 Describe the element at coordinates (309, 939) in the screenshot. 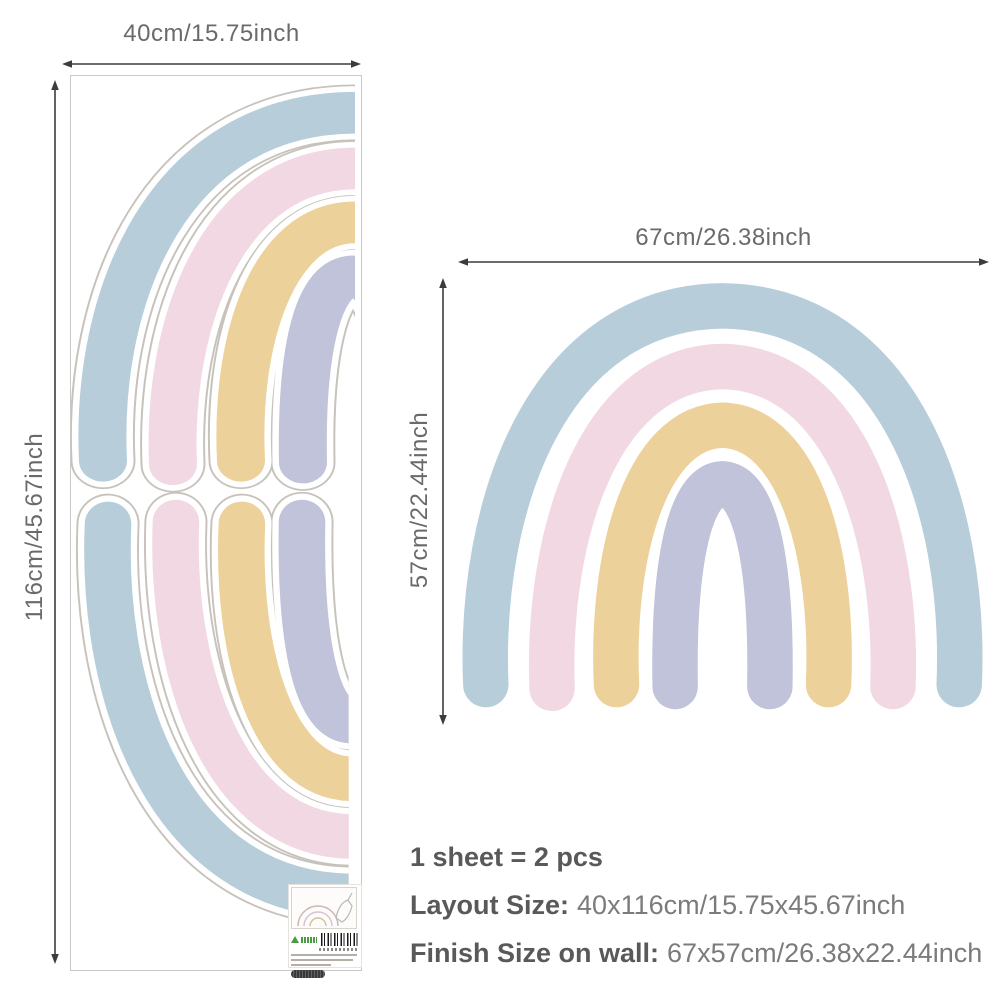

I see `brand-wordmark` at that location.